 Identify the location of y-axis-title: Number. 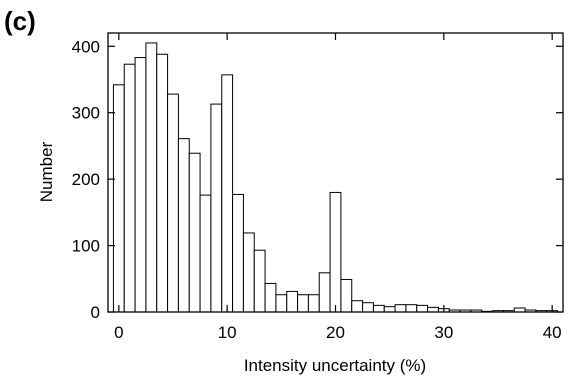
(46, 171).